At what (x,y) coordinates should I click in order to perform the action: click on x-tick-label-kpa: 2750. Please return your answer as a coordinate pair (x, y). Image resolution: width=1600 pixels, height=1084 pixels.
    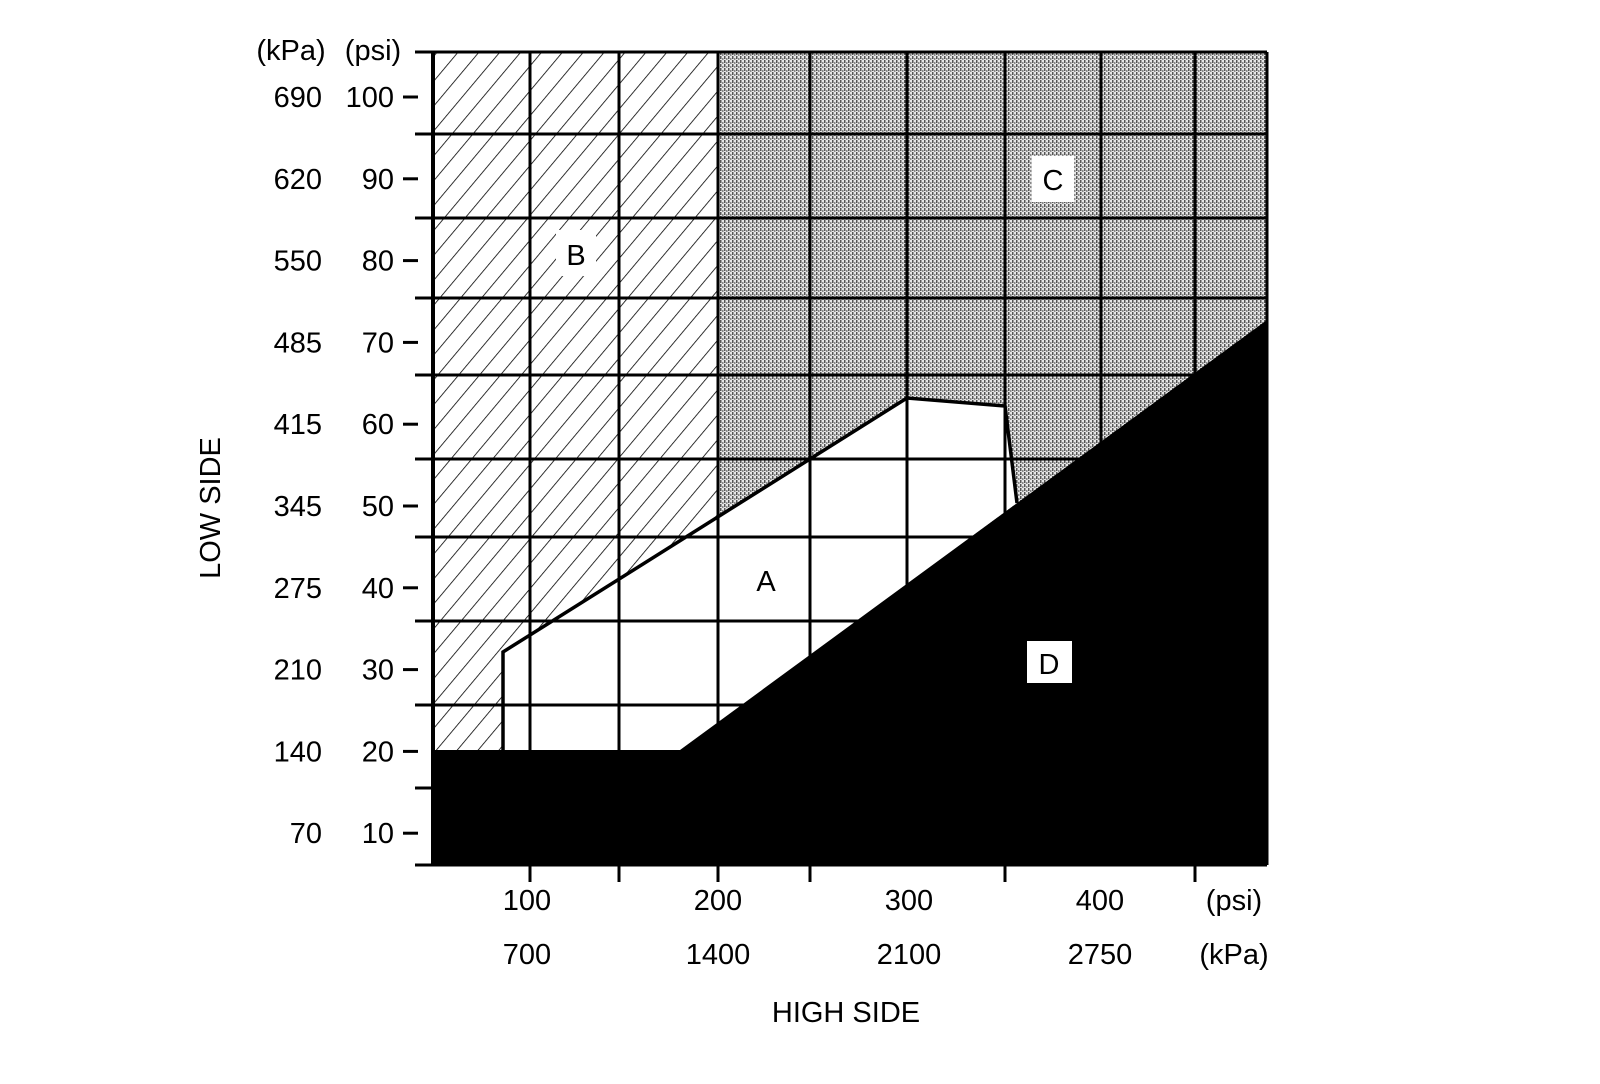
    Looking at the image, I should click on (1100, 955).